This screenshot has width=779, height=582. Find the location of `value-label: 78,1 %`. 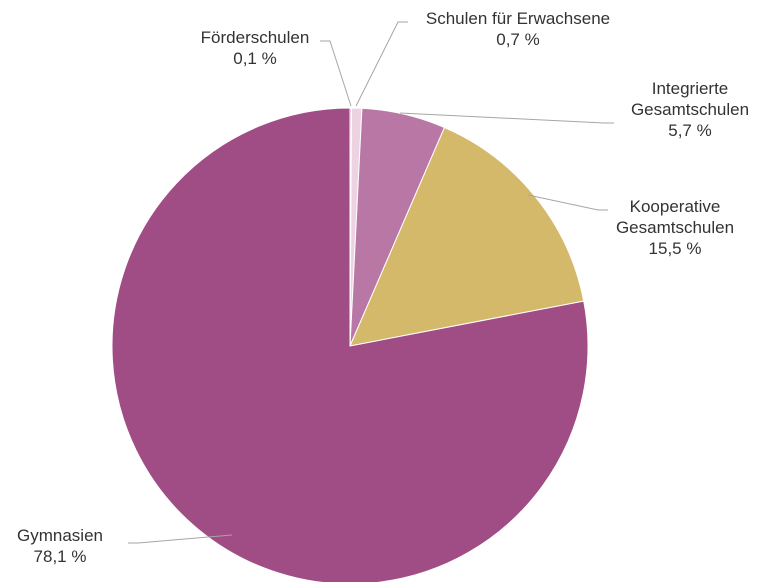

value-label: 78,1 % is located at coordinates (60, 556).